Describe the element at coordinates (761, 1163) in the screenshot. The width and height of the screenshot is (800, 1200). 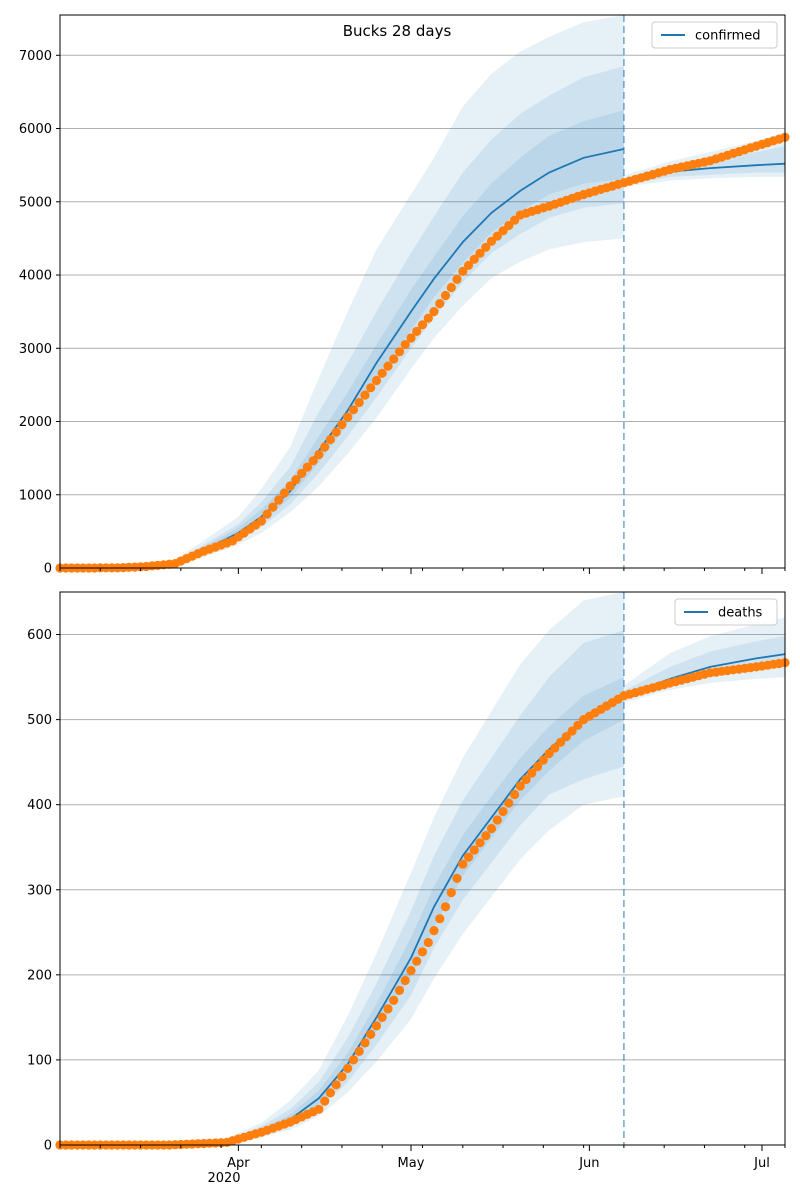
I see `x-tick-label: Jul` at that location.